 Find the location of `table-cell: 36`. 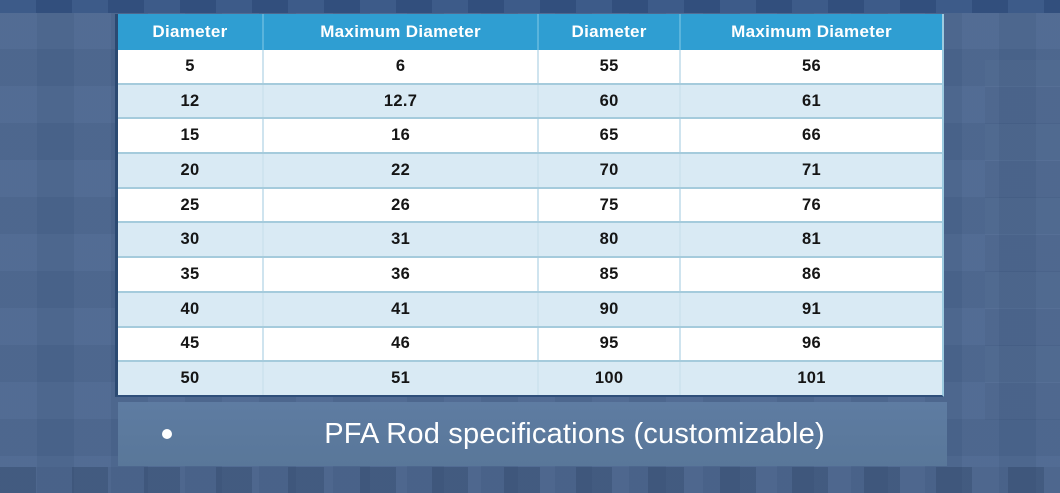

table-cell: 36 is located at coordinates (399, 274).